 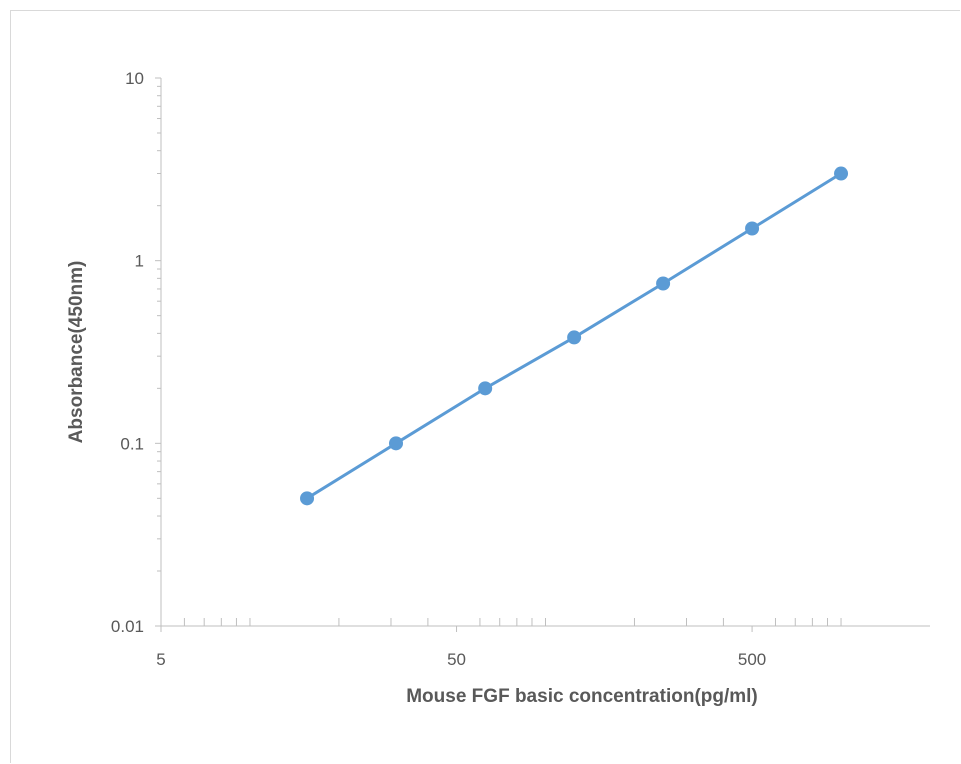 I want to click on x-axis-title: Mouse FGF basic concentration(pg/ml), so click(x=582, y=696).